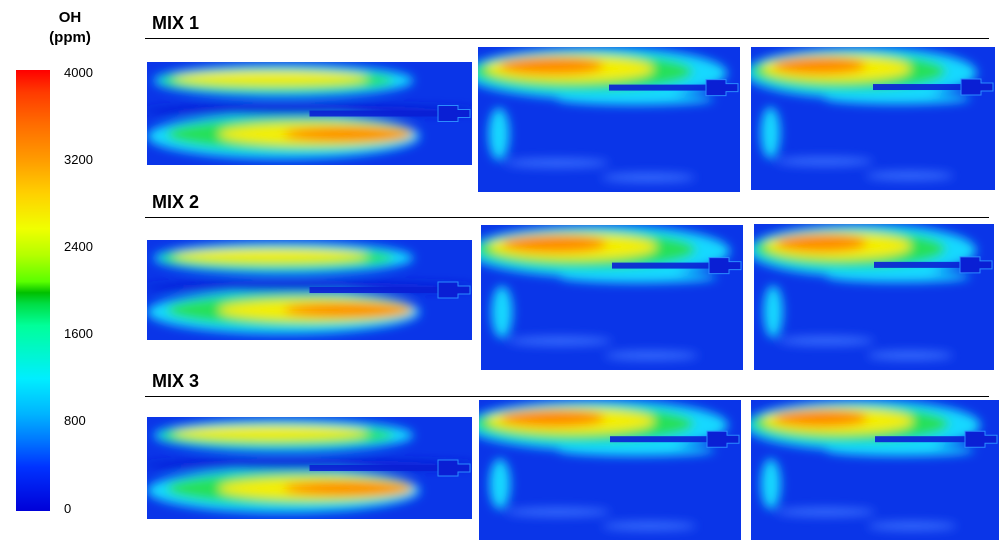 This screenshot has width=1000, height=543. Describe the element at coordinates (873, 118) in the screenshot. I see `contour-mix1-c` at that location.